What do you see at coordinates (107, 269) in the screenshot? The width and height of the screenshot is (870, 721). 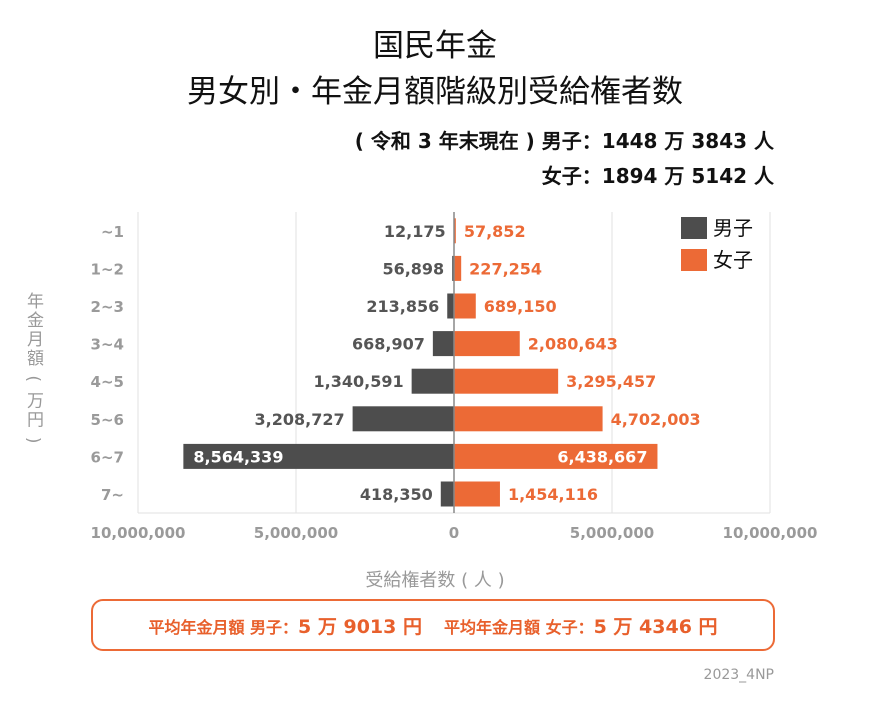 I see `category-label: 1~2` at bounding box center [107, 269].